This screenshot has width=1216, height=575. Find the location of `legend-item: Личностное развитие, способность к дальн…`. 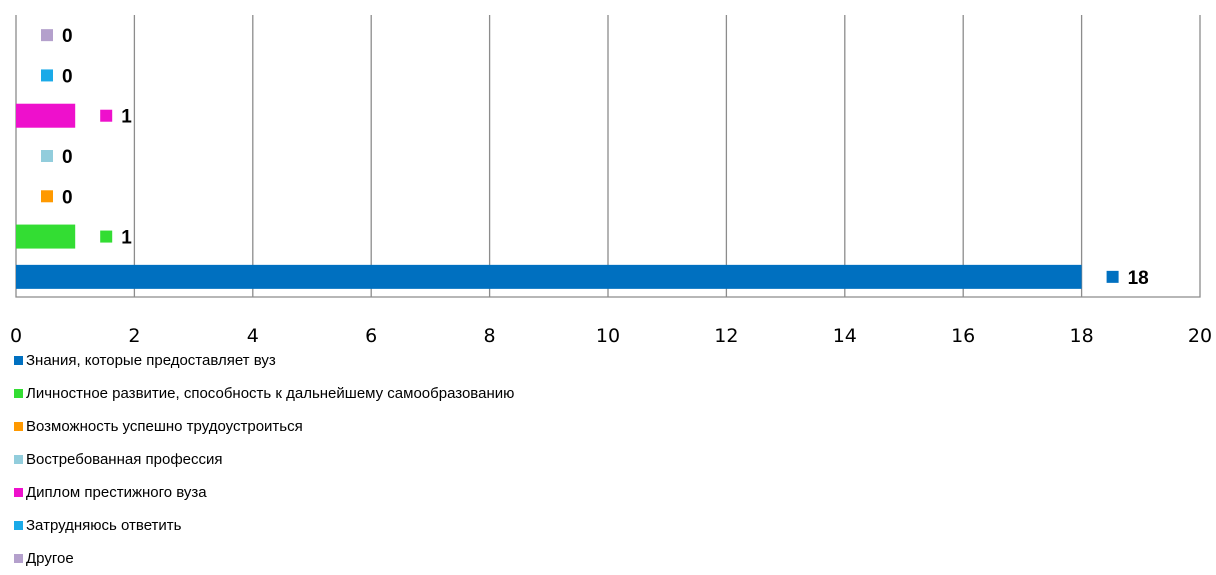

legend-item: Личностное развитие, способность к дальн… is located at coordinates (264, 393).